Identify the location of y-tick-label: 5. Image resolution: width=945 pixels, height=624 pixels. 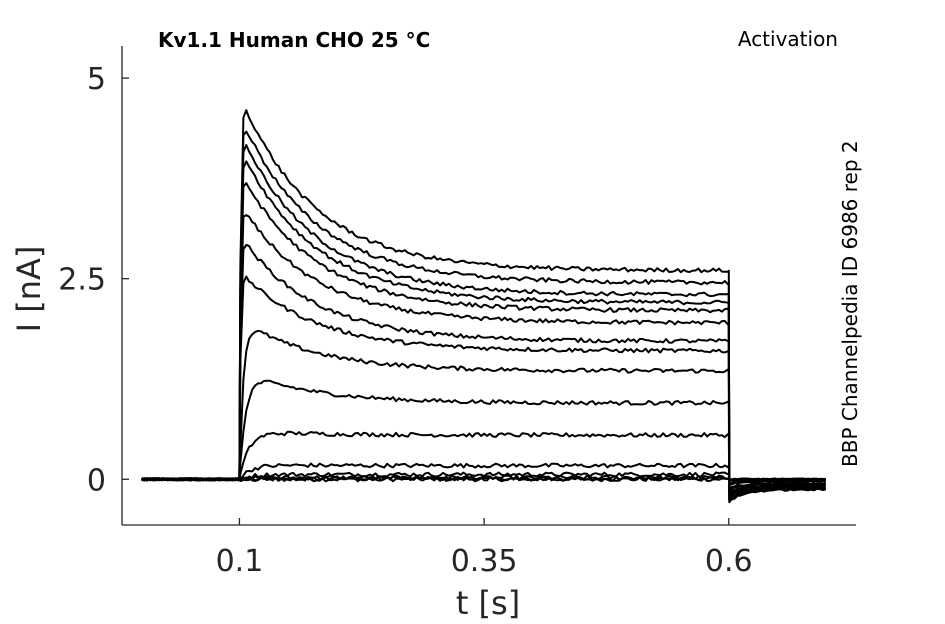
(96, 79).